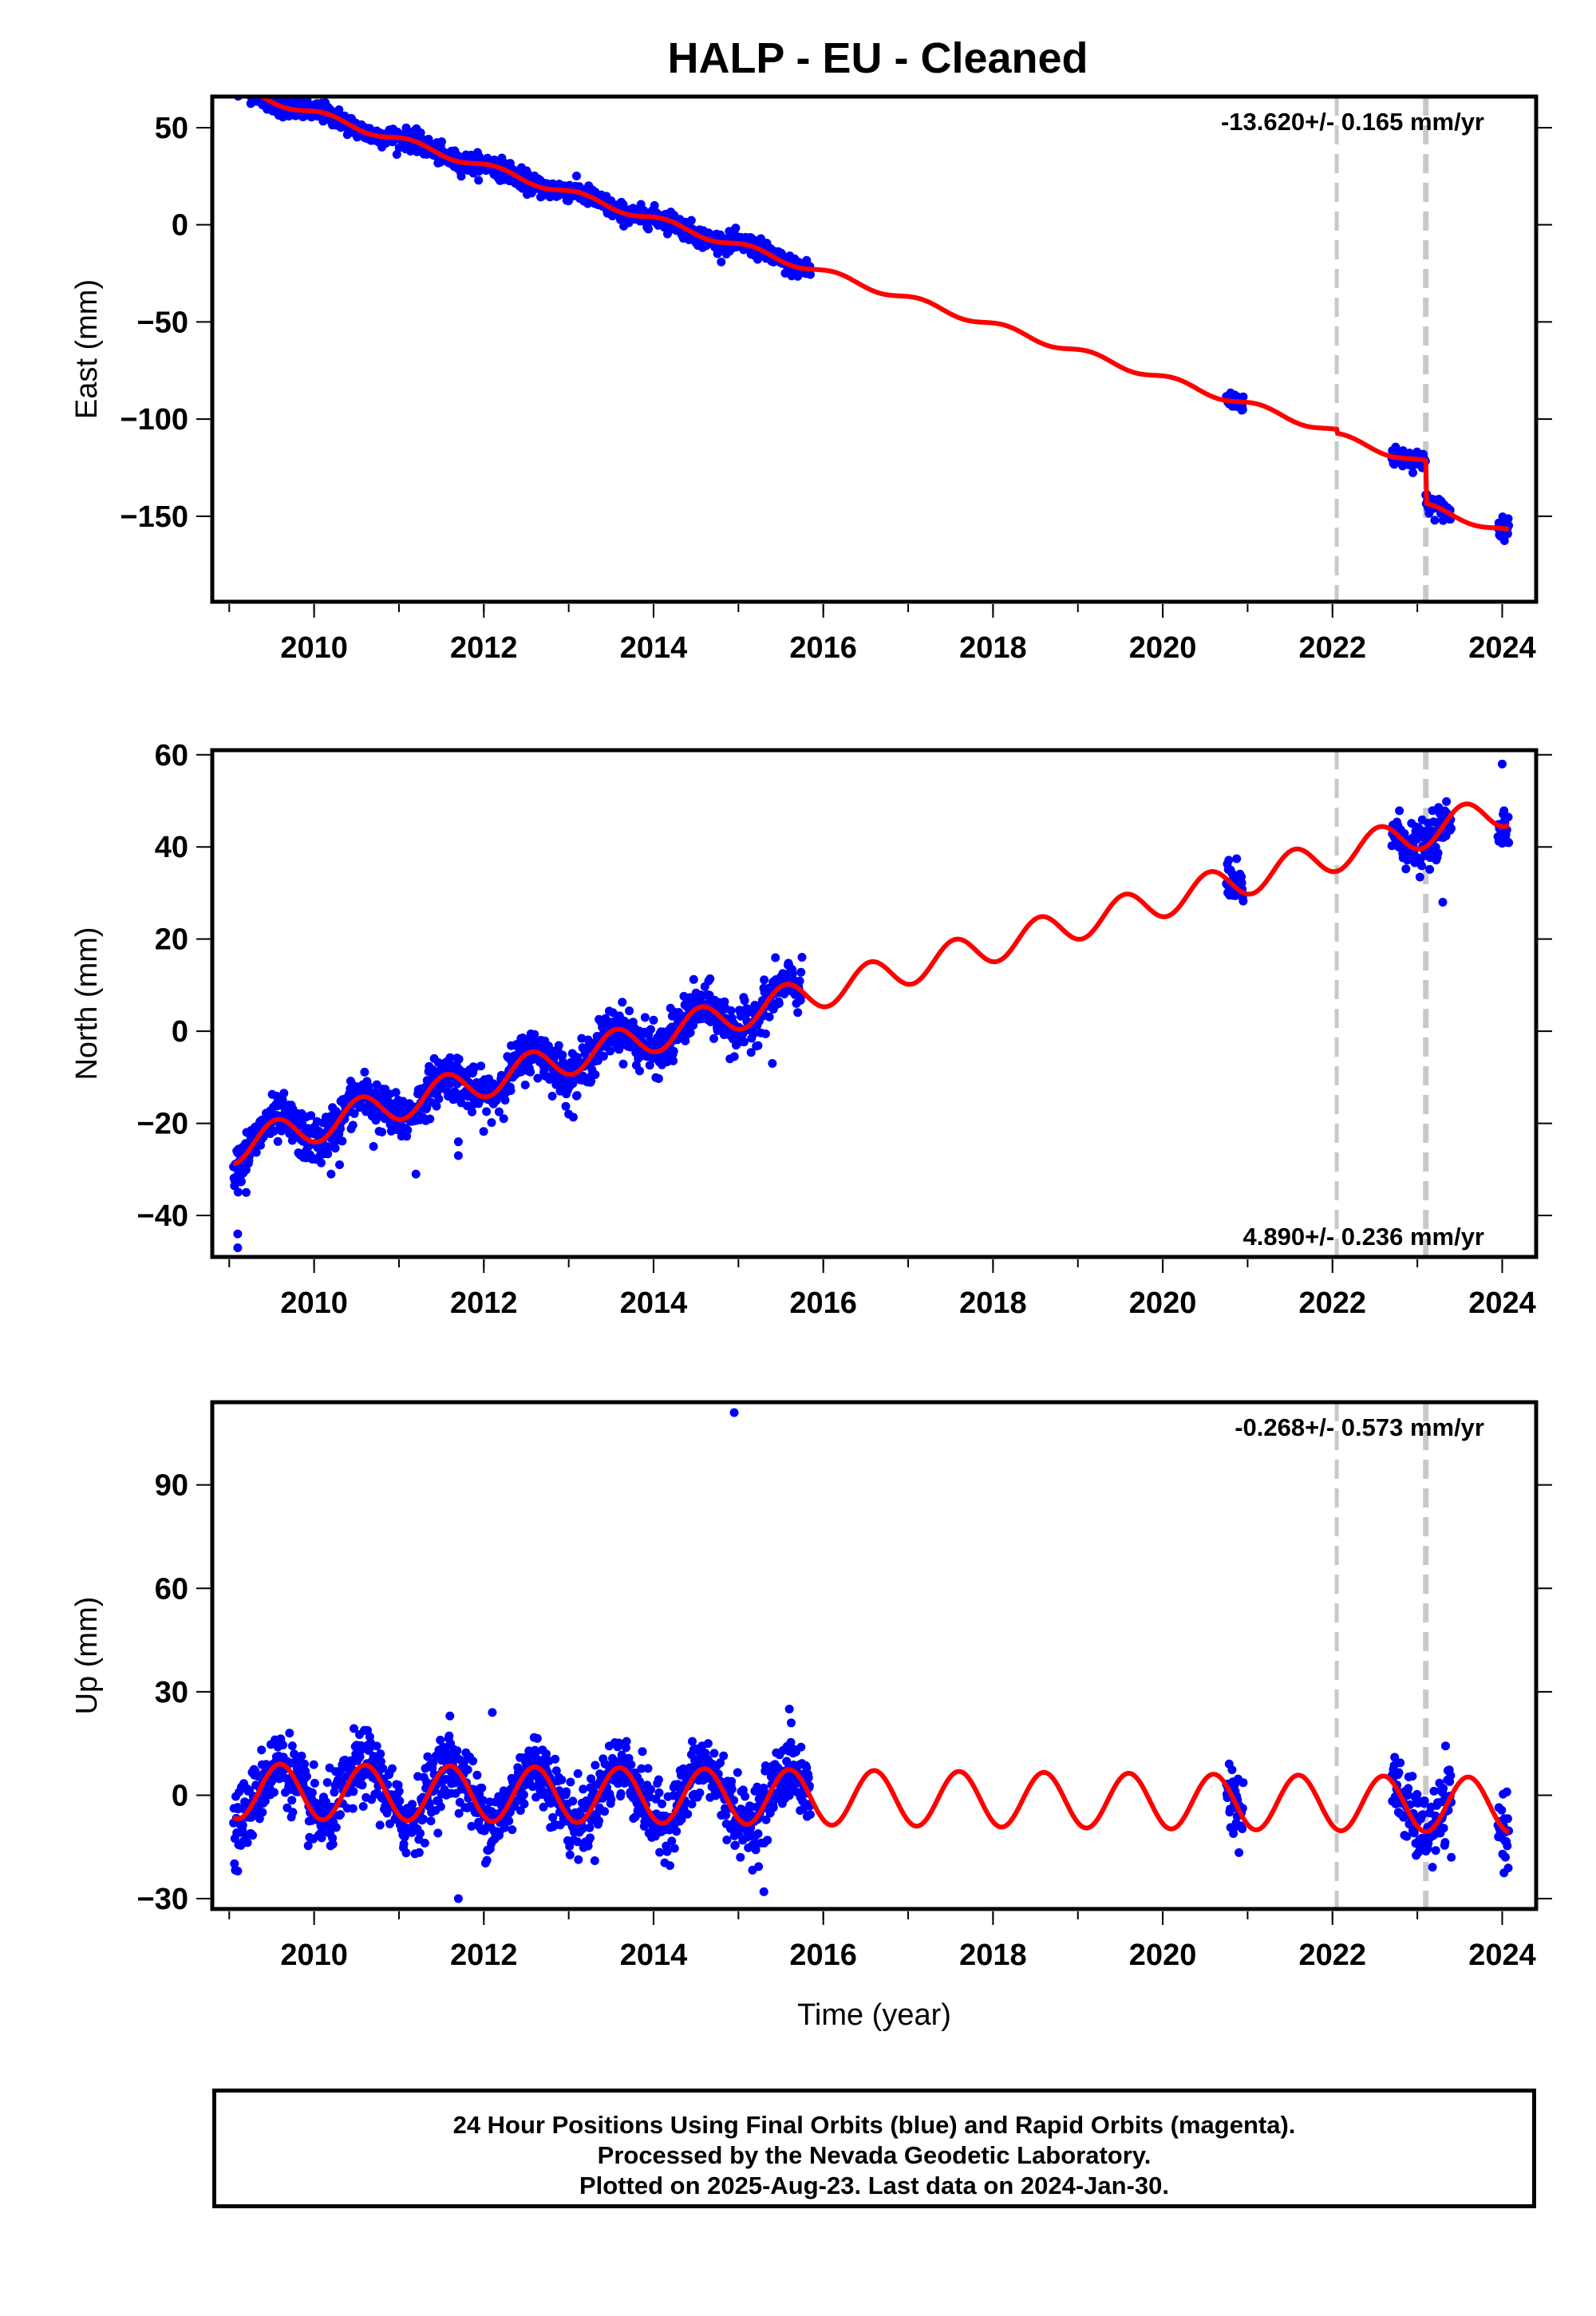 This screenshot has height=2316, width=1596. I want to click on x-tick-label: 2018, so click(993, 648).